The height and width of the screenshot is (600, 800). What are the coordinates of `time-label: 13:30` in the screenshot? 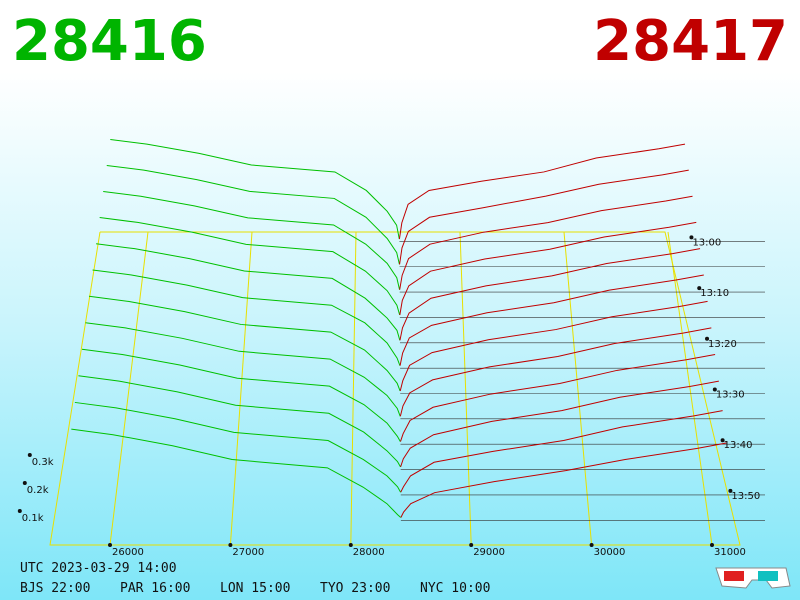 It's located at (730, 395).